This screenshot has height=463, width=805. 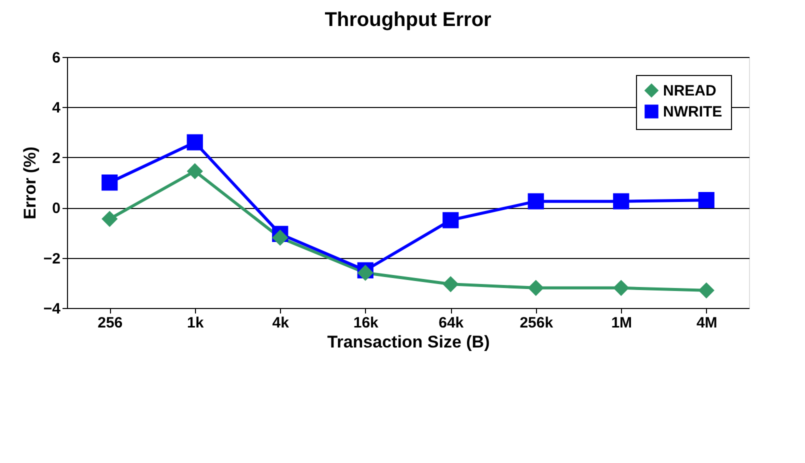 I want to click on legend-label: NREAD, so click(x=689, y=91).